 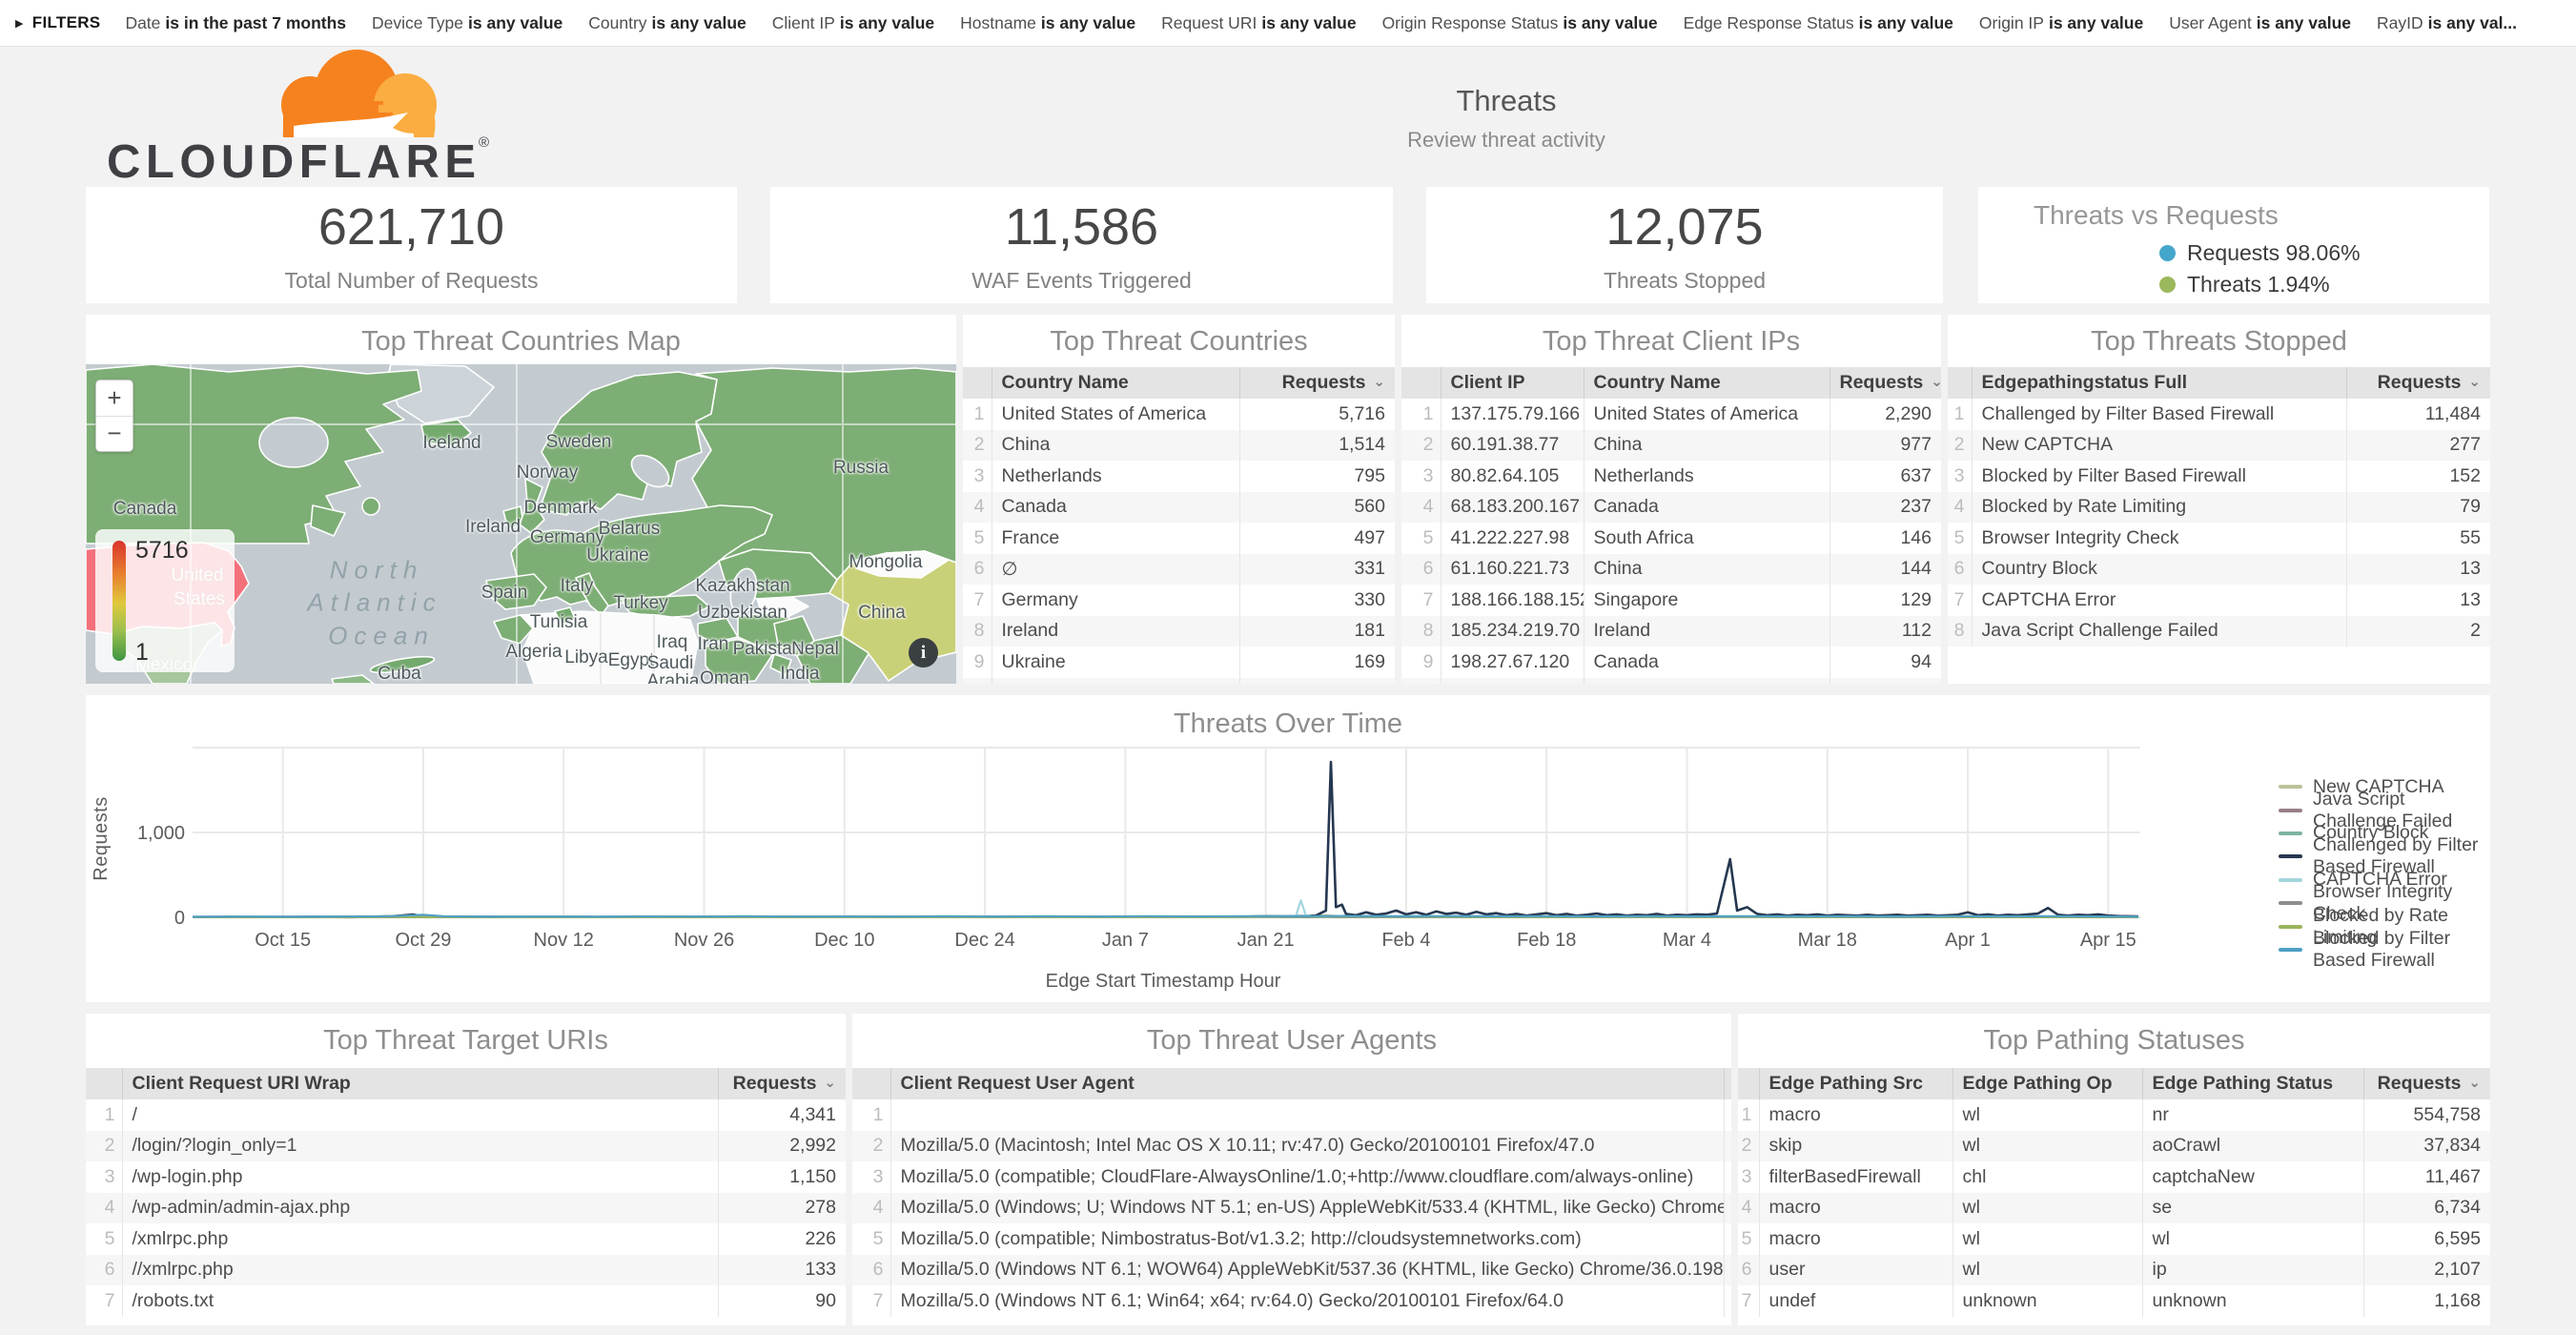 I want to click on cell: 61.160.221.73, so click(x=1512, y=569).